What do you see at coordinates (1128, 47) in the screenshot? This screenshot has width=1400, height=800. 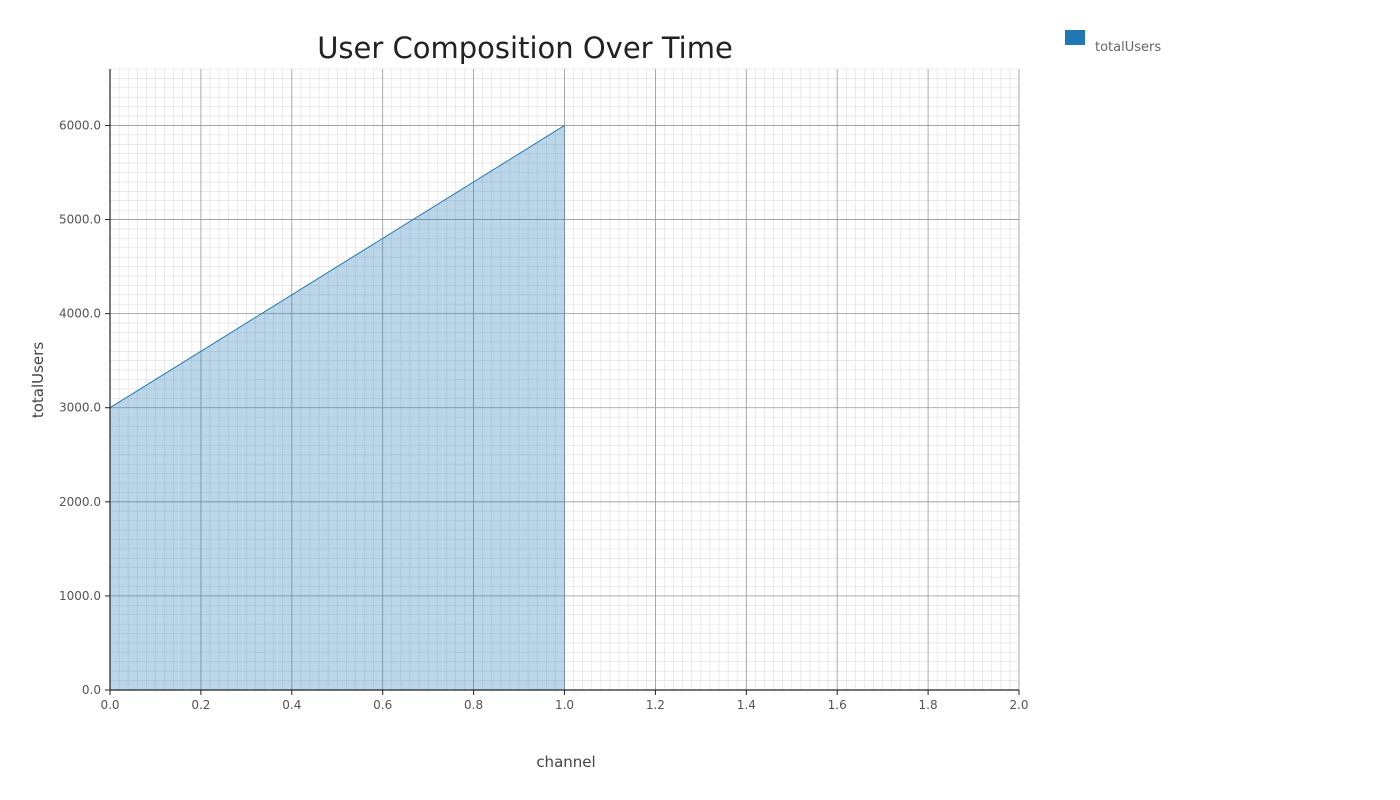 I see `legend-label-totalusers: totalUsers` at bounding box center [1128, 47].